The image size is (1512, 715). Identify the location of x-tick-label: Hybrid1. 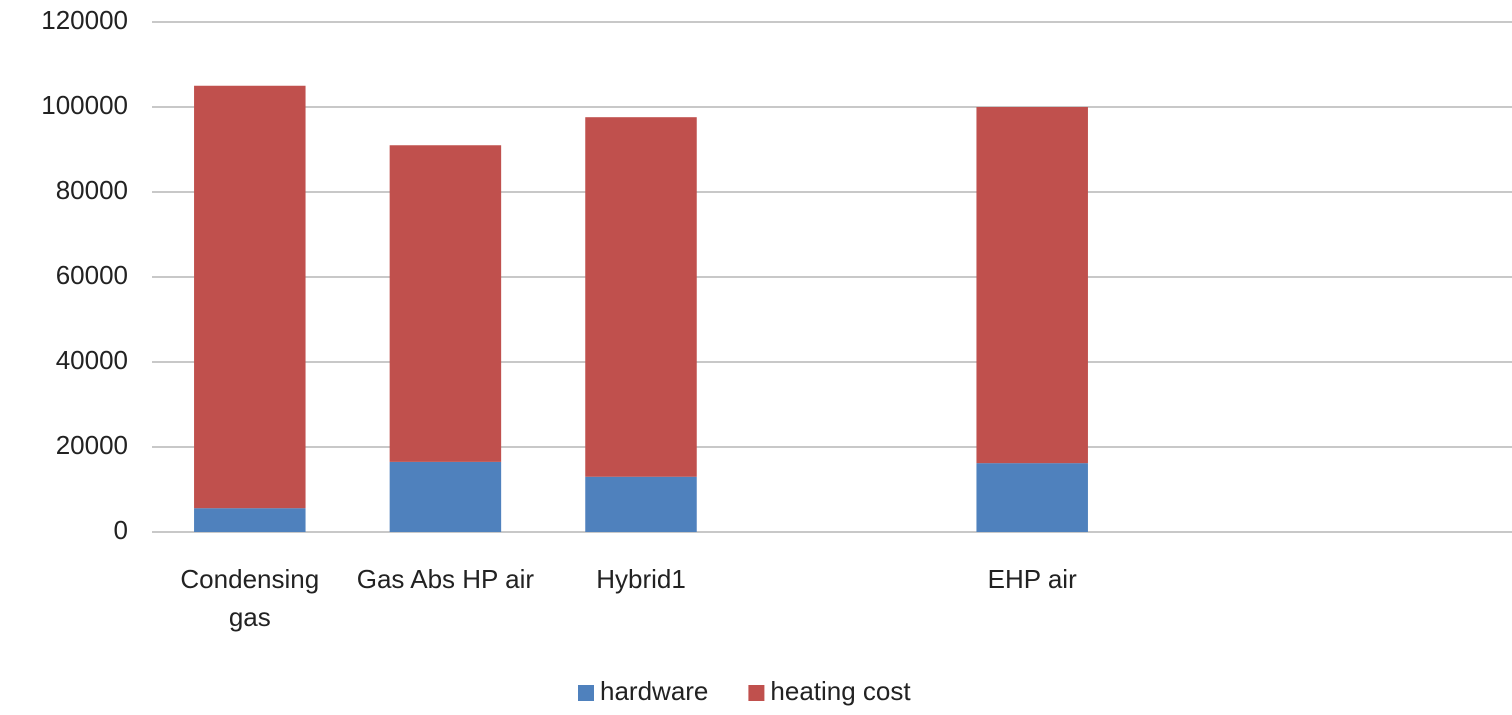
(641, 579).